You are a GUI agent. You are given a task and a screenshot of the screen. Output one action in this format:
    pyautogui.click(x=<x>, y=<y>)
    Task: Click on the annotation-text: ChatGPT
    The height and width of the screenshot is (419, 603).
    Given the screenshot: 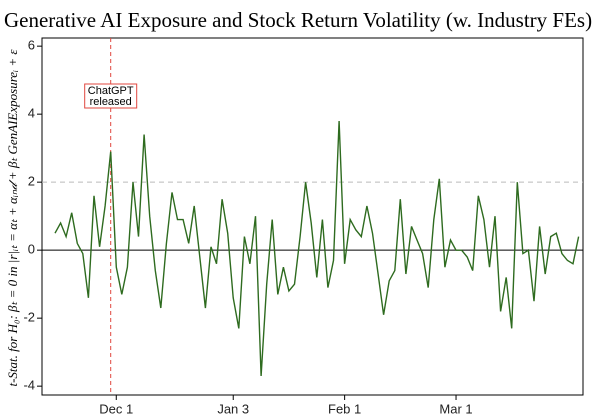 What is the action you would take?
    pyautogui.click(x=111, y=91)
    